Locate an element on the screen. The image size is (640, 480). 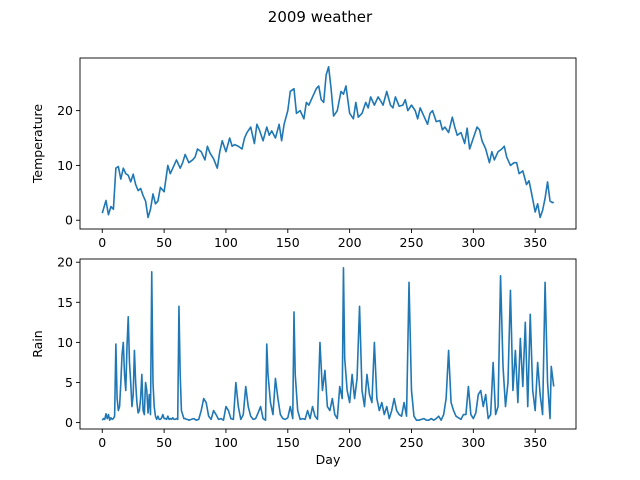
rain-xtick-label: 0 is located at coordinates (102, 442).